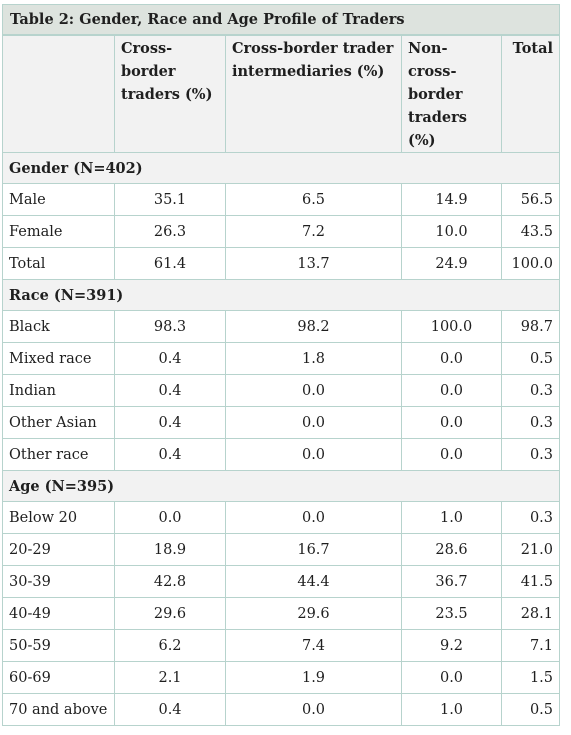  I want to click on table-row: Indian 0.4 0.0 0.0 0.3, so click(281, 390).